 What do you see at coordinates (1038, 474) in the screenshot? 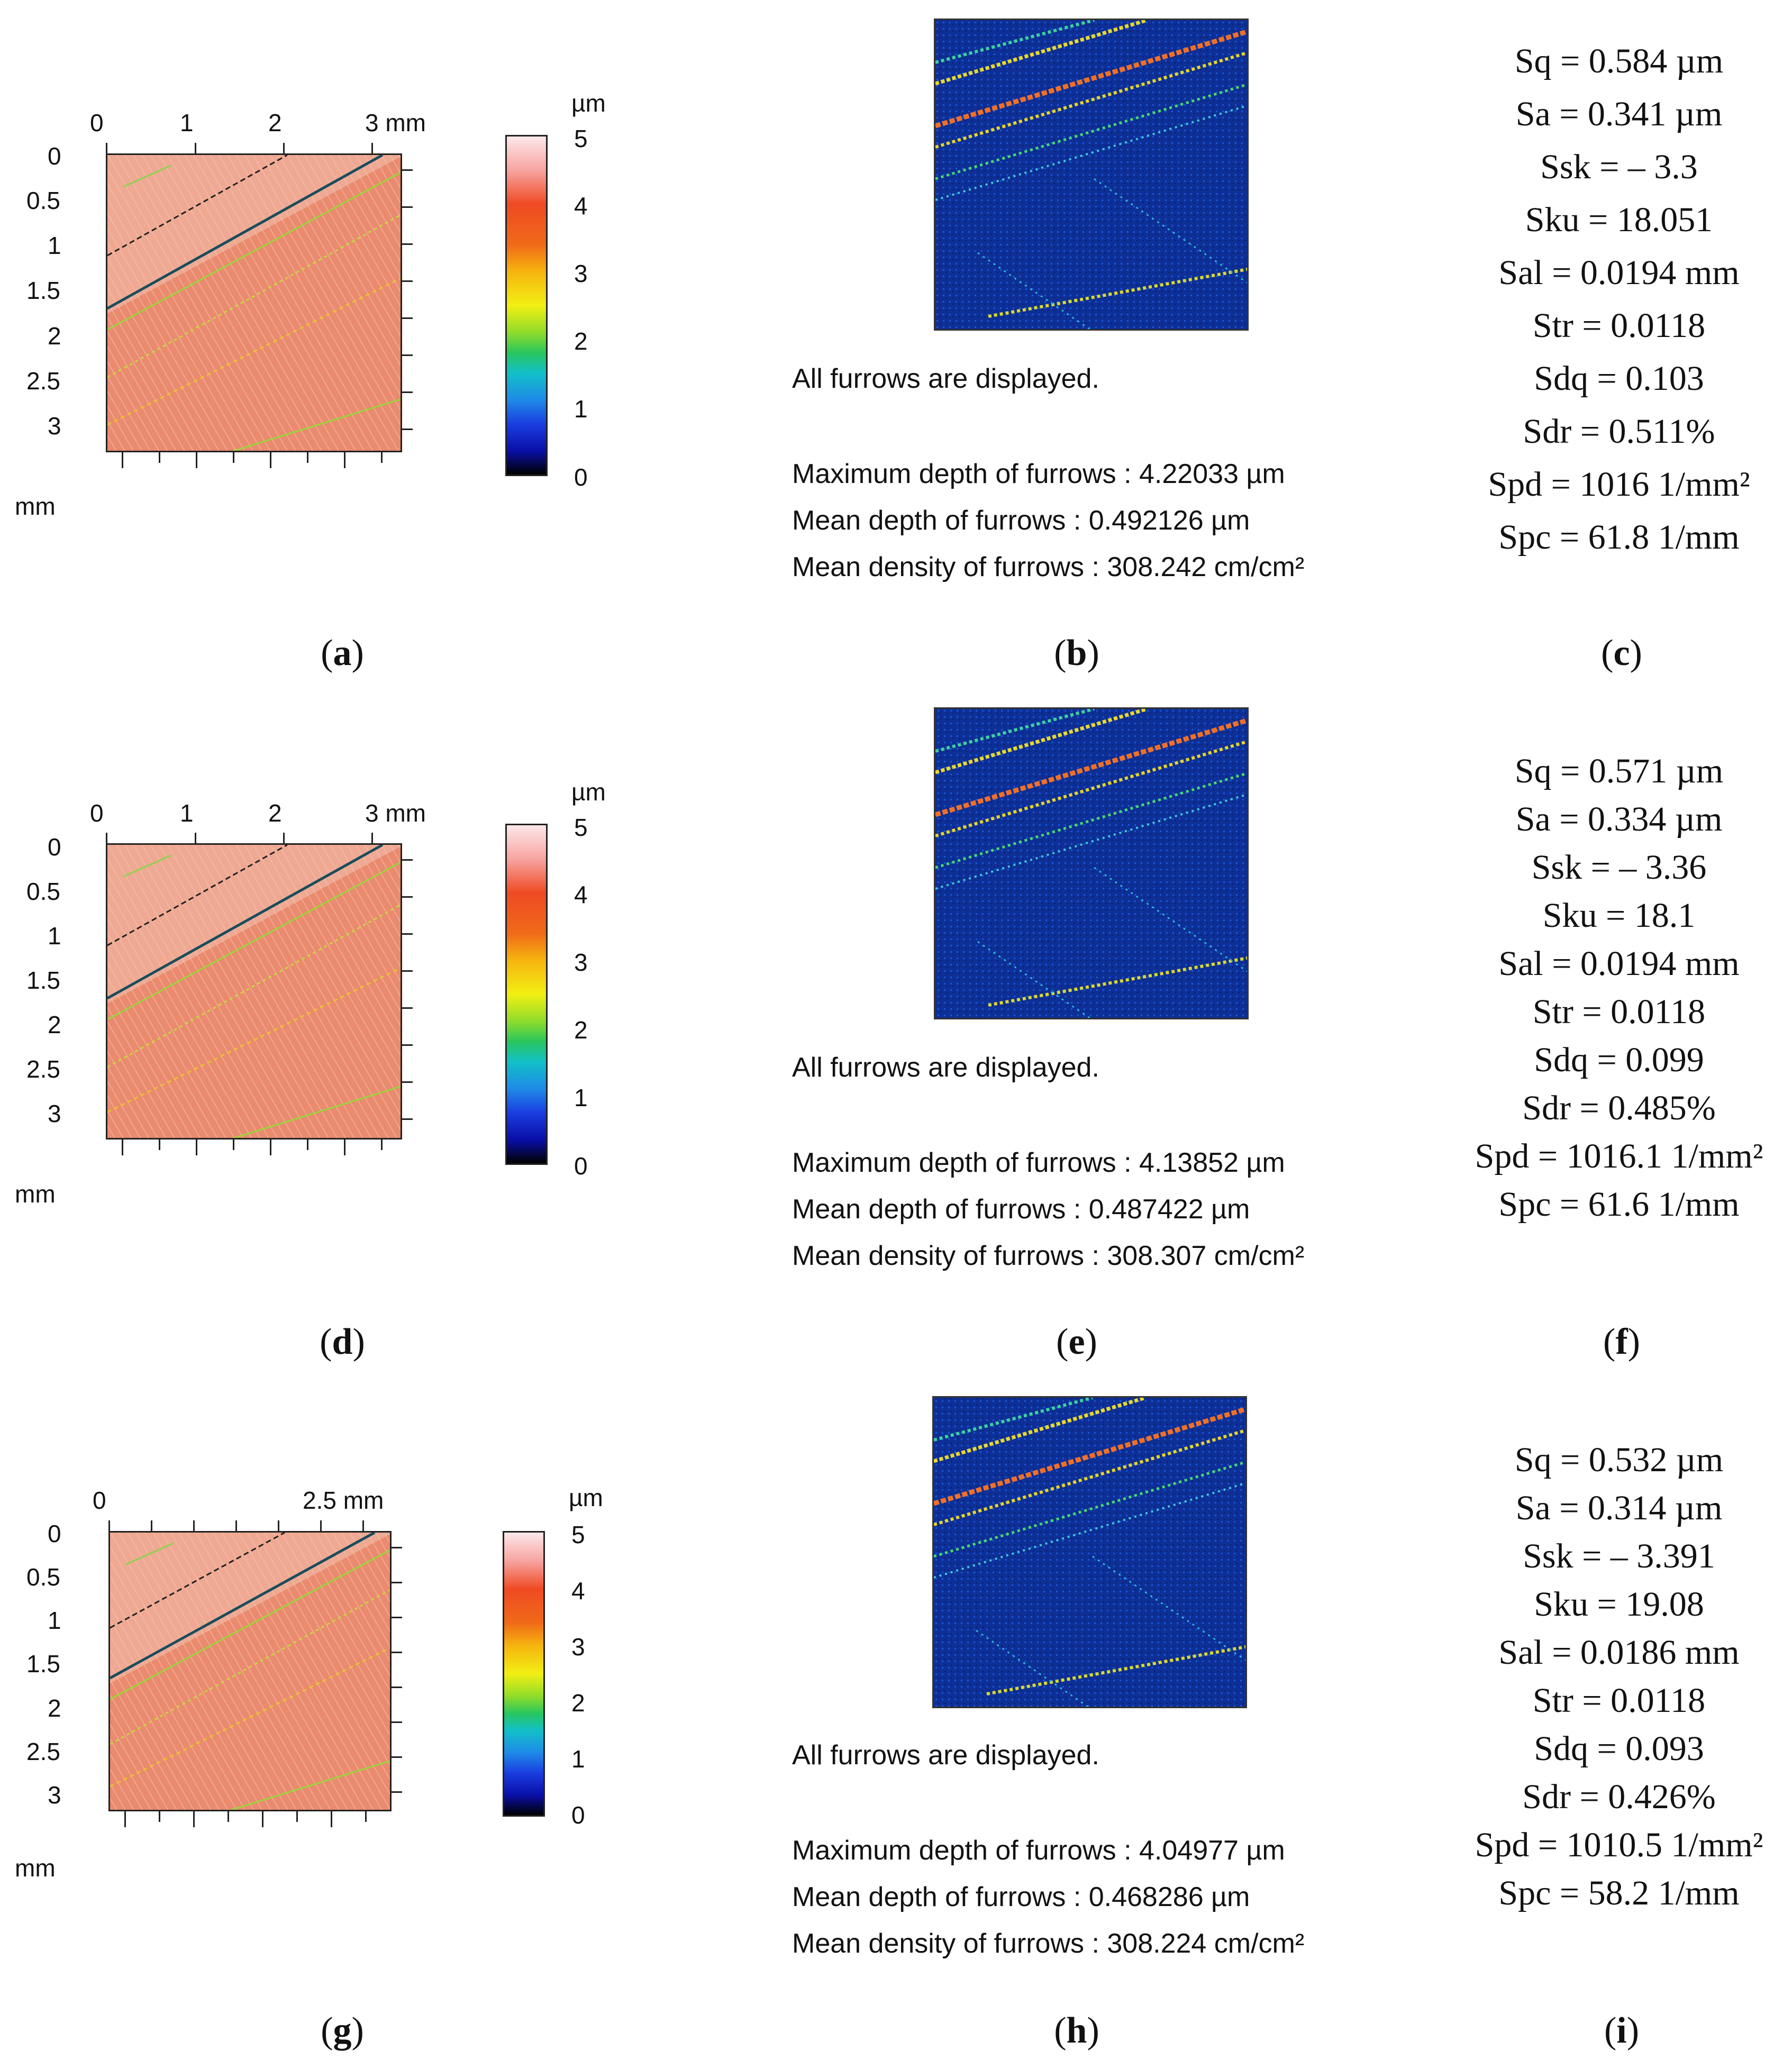
I see `furrow-max-depth: Maximum depth of furrows : 4.22033 µm` at bounding box center [1038, 474].